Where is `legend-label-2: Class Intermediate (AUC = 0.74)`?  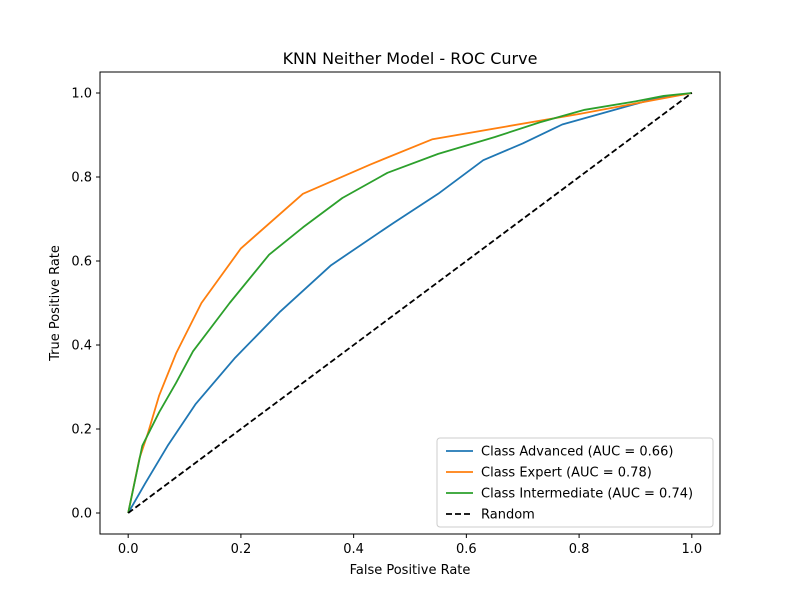 legend-label-2: Class Intermediate (AUC = 0.74) is located at coordinates (587, 494).